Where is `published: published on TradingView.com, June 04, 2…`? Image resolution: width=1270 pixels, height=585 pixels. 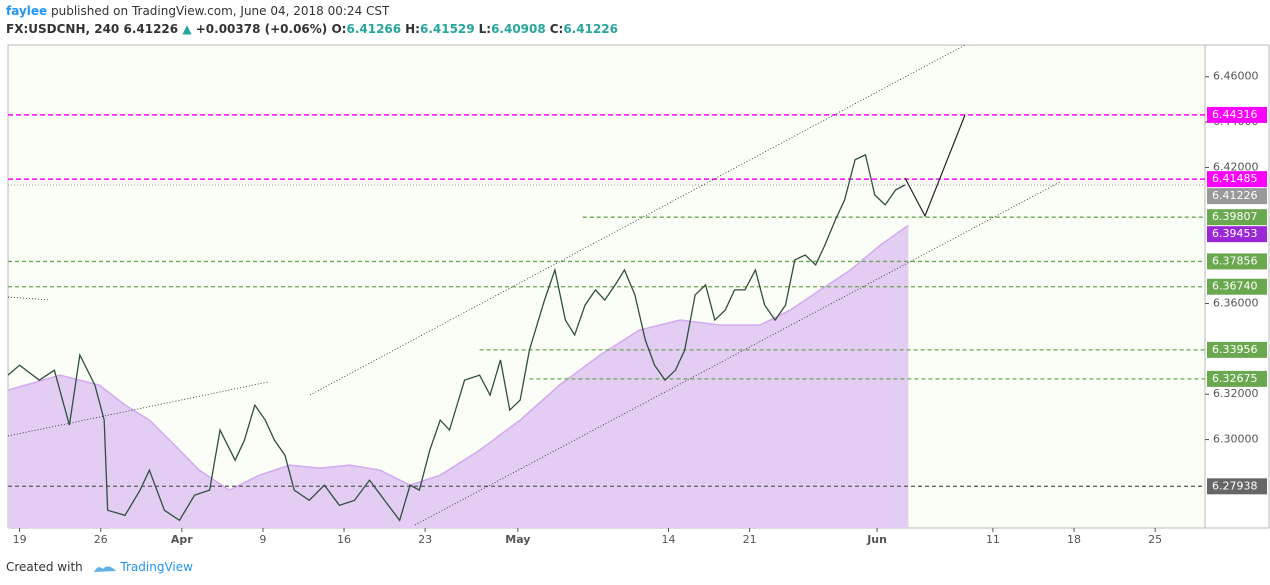
published: published on TradingView.com, June 04, 2… is located at coordinates (220, 11).